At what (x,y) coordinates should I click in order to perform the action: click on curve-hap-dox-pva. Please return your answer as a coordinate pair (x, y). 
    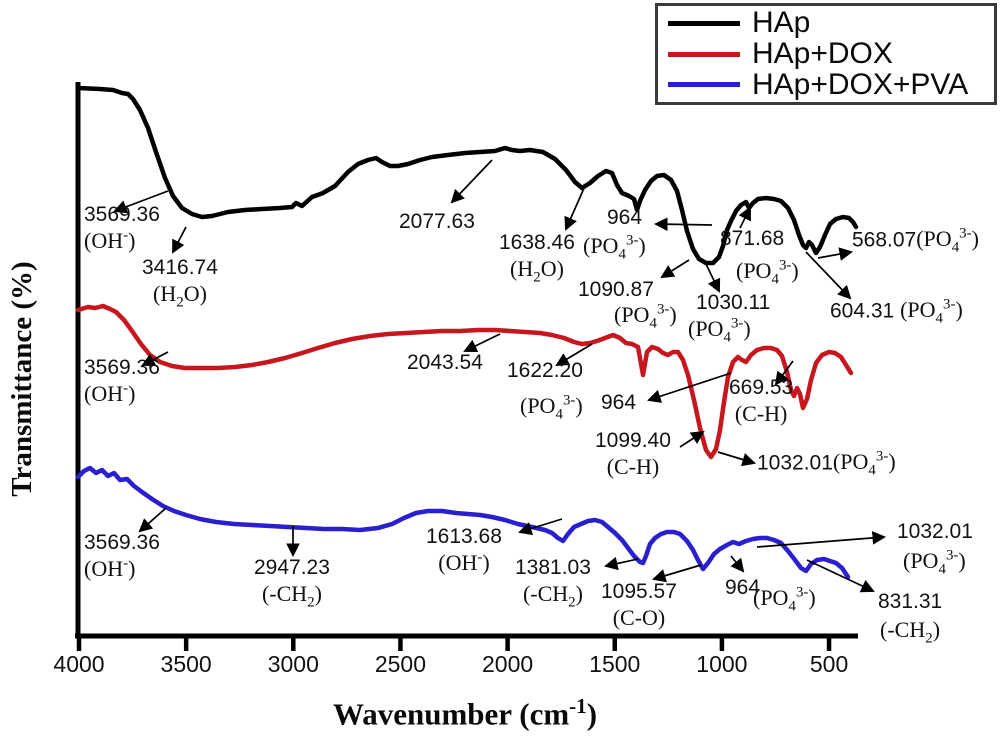
    Looking at the image, I should click on (463, 522).